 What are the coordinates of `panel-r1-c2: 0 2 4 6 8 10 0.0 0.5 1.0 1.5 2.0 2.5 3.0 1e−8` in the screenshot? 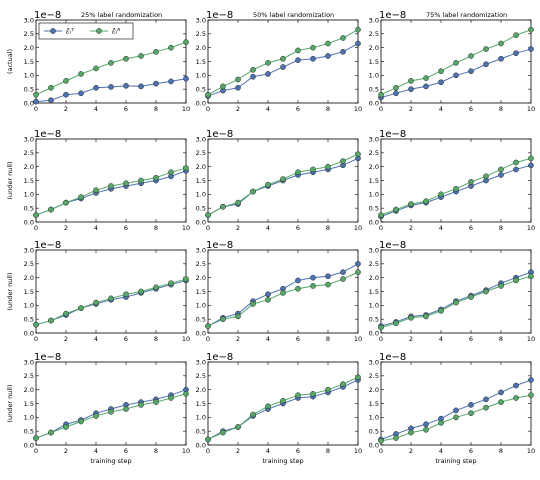 It's located at (452, 180).